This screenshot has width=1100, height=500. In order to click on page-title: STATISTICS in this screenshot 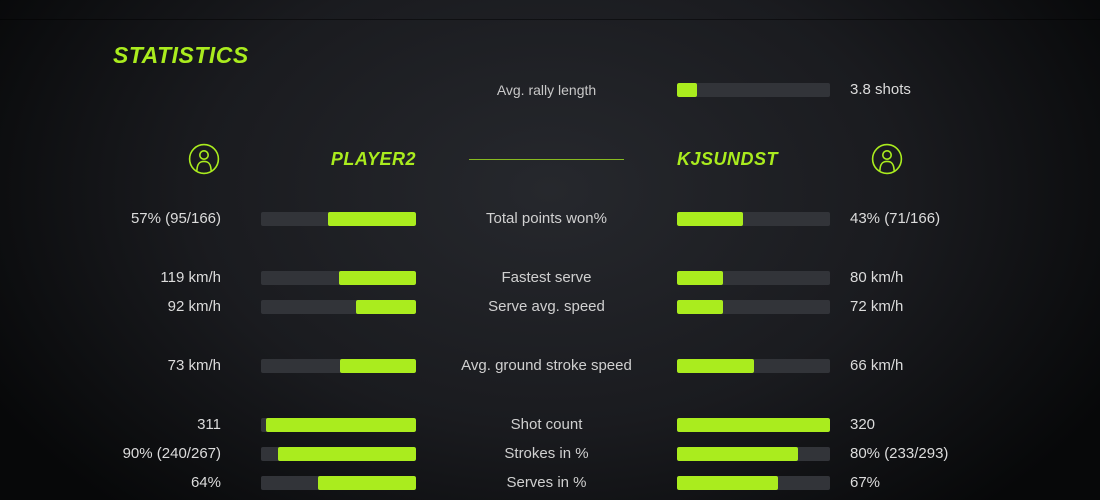, I will do `click(181, 55)`.